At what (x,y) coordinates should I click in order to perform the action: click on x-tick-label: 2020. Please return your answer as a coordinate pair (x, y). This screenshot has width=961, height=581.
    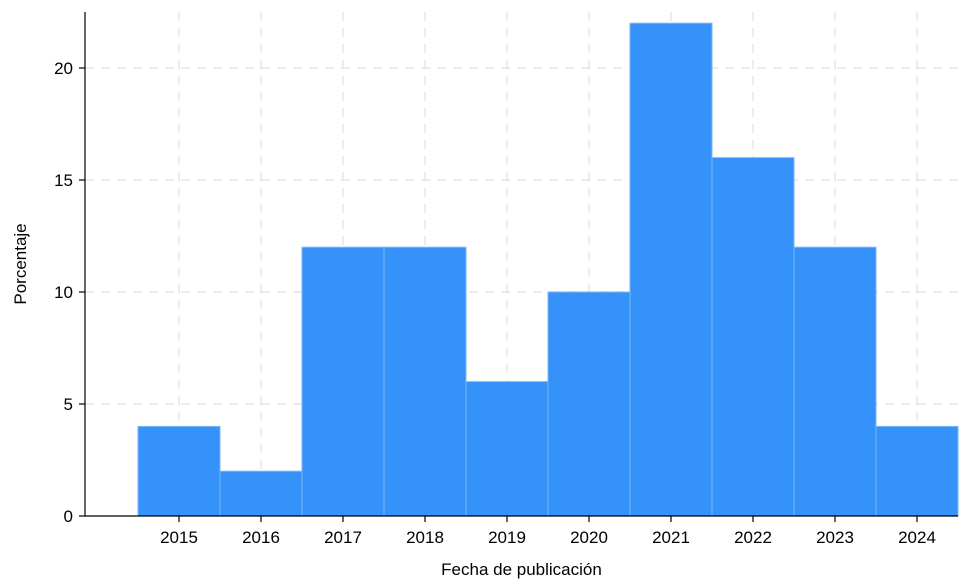
    Looking at the image, I should click on (589, 537).